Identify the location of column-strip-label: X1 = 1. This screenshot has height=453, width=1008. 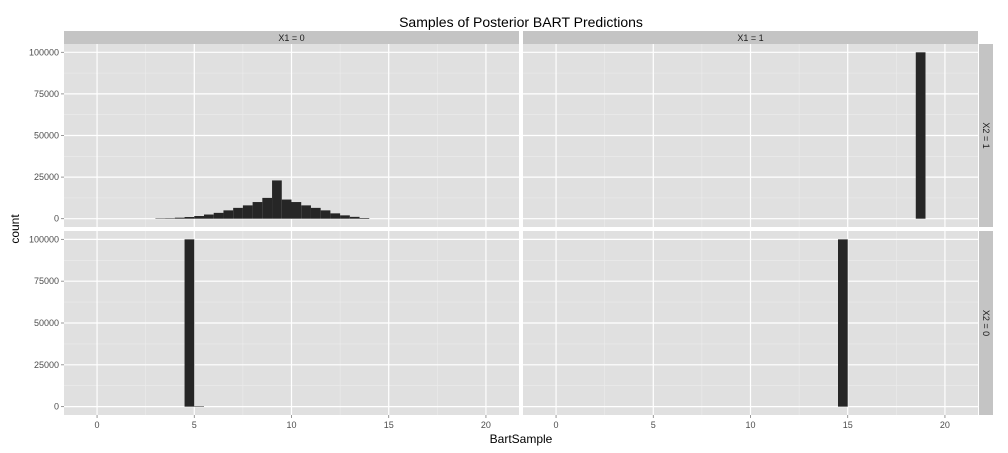
(750, 38).